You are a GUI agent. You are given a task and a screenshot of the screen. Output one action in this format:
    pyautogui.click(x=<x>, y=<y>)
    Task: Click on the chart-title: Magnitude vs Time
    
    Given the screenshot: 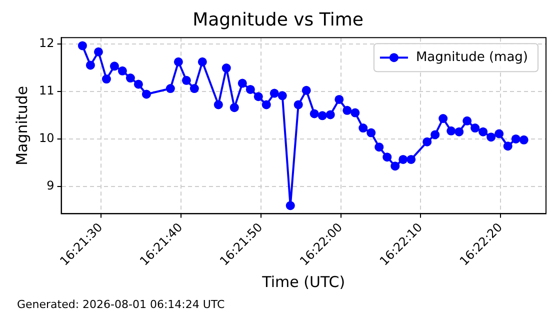 What is the action you would take?
    pyautogui.click(x=278, y=19)
    